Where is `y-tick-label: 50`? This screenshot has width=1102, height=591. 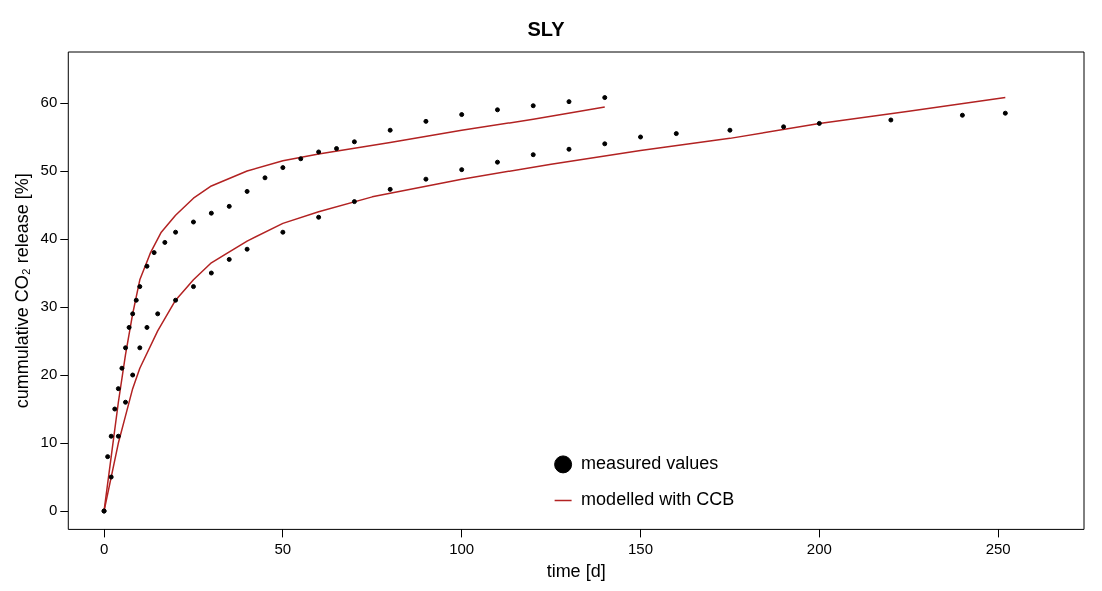 y-tick-label: 50 is located at coordinates (49, 170).